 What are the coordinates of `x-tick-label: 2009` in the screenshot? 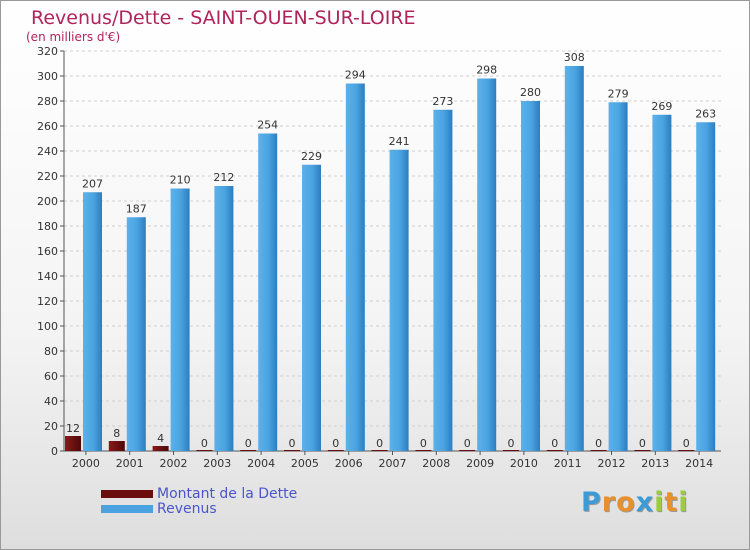 It's located at (480, 463).